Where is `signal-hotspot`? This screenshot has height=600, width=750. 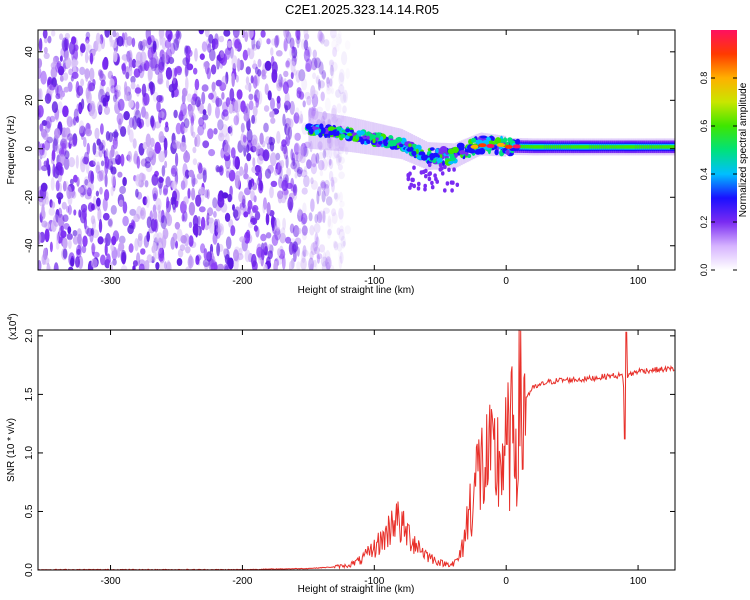 signal-hotspot is located at coordinates (508, 146).